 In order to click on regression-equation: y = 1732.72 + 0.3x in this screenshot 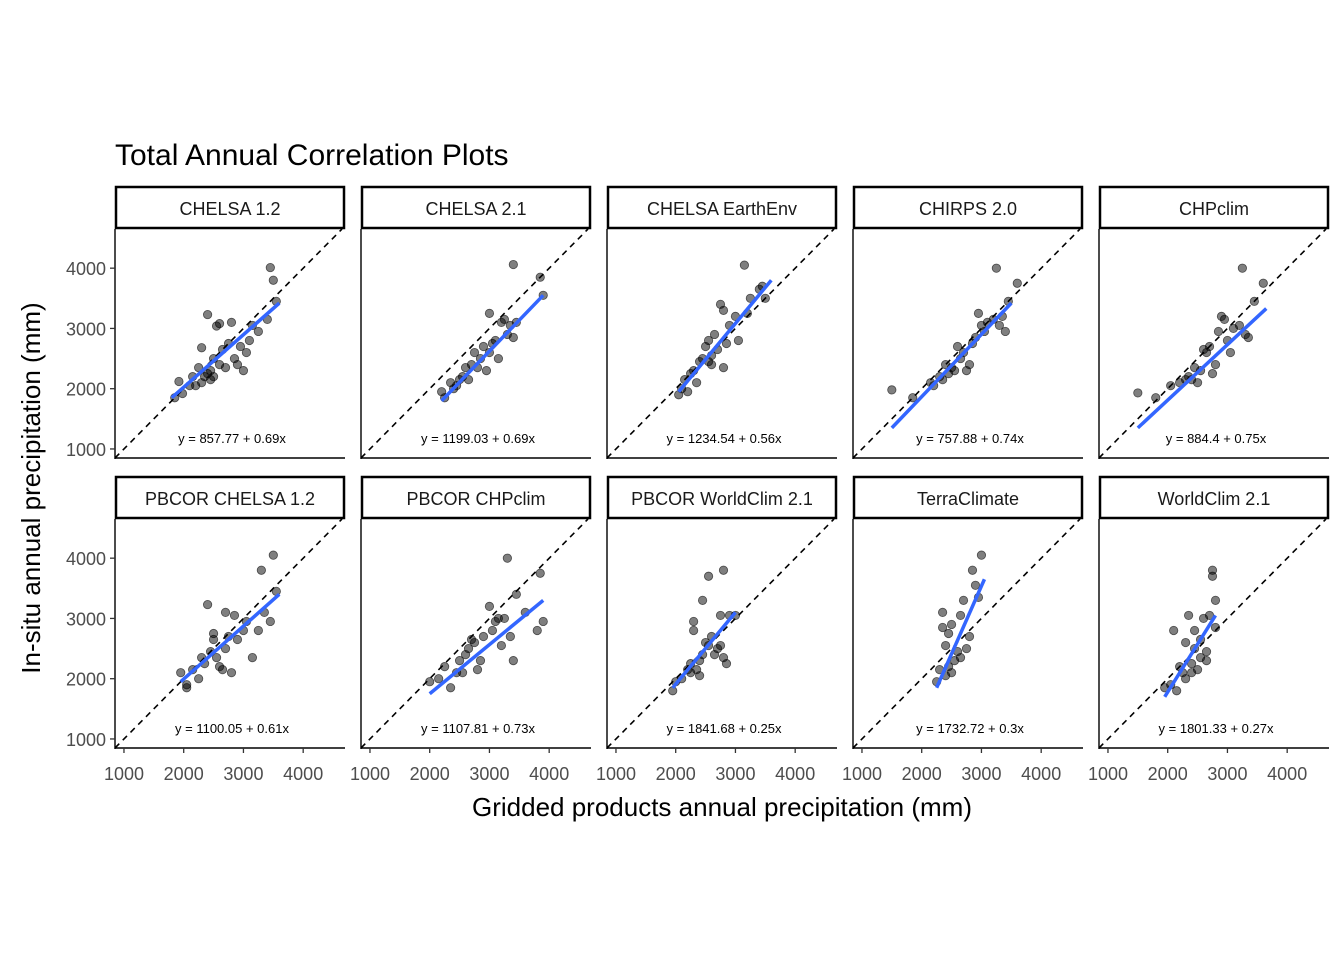, I will do `click(970, 728)`.